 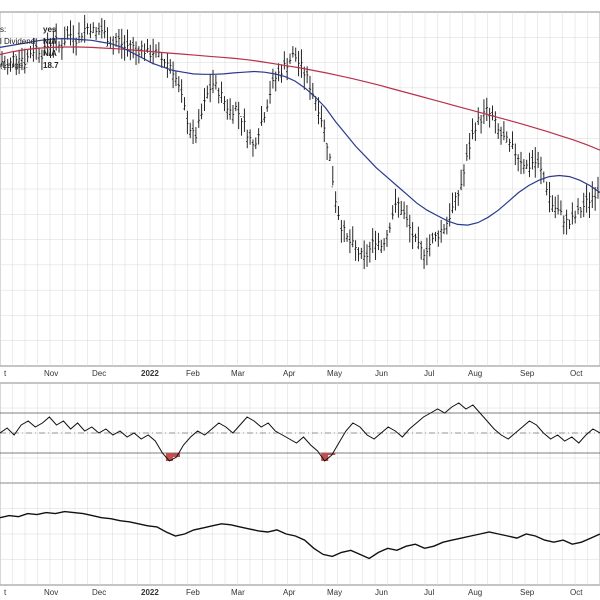 What do you see at coordinates (50, 41) in the screenshot?
I see `info-value-2: N/A` at bounding box center [50, 41].